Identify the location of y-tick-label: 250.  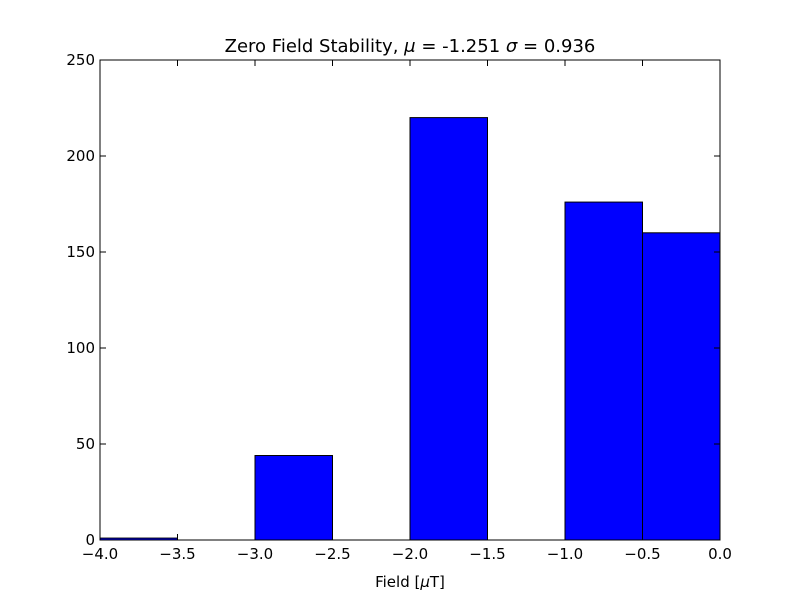
(80, 60).